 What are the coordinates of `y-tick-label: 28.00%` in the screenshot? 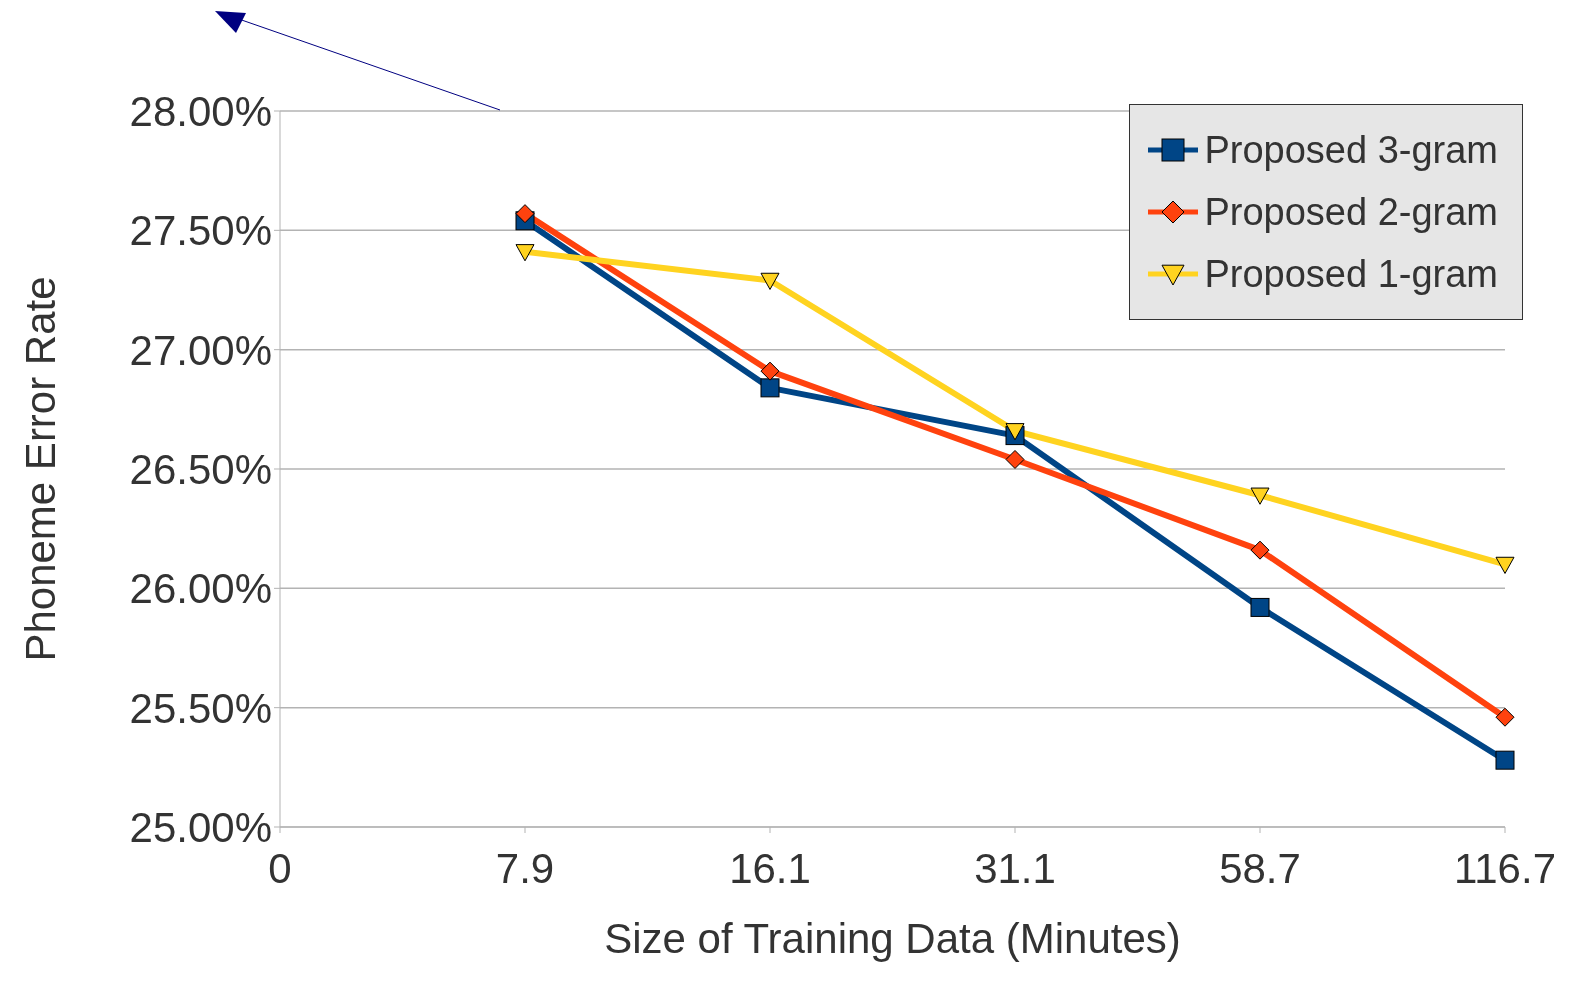 It's located at (200, 111).